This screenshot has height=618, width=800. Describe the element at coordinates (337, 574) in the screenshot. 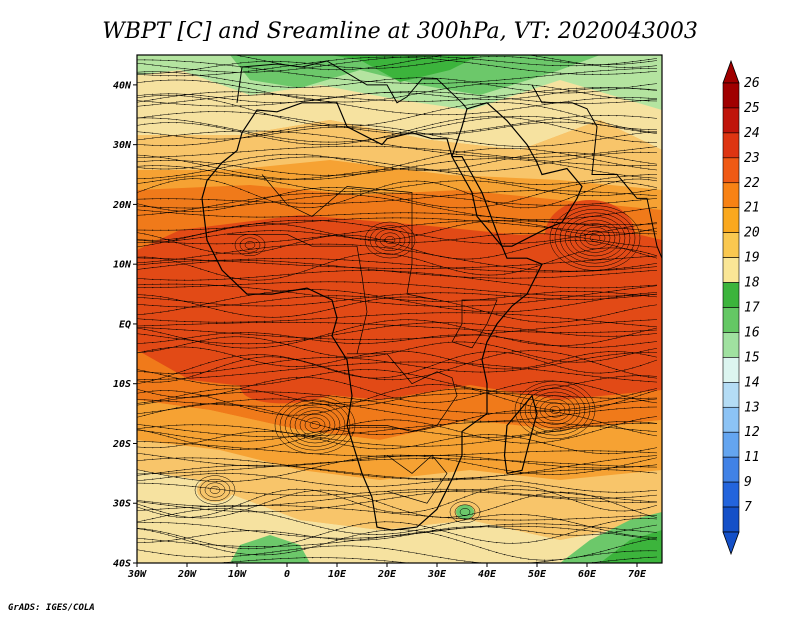

I see `lon-tick-label: 10E` at that location.